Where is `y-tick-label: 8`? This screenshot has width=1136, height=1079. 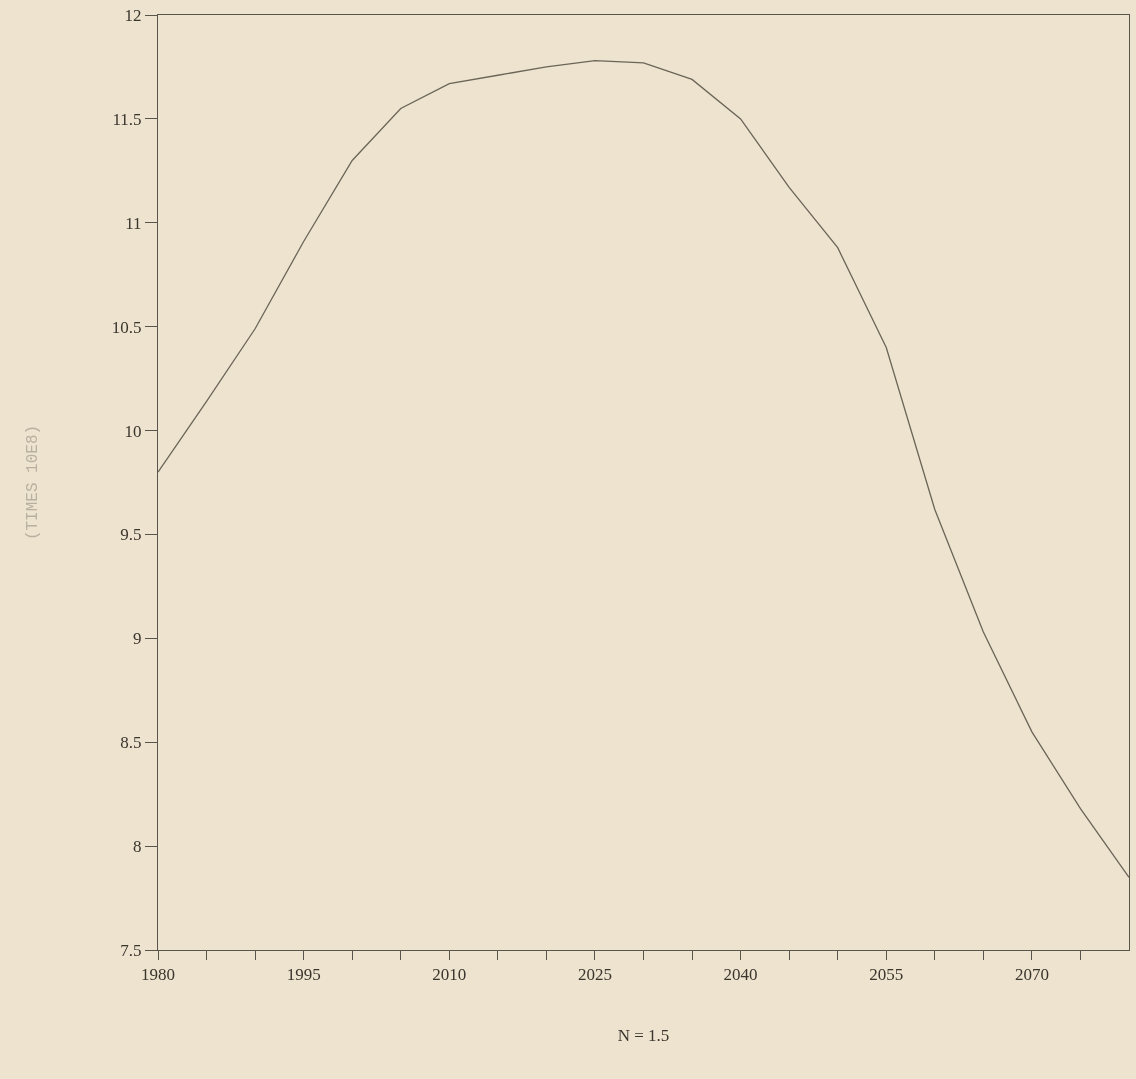 y-tick-label: 8 is located at coordinates (137, 847).